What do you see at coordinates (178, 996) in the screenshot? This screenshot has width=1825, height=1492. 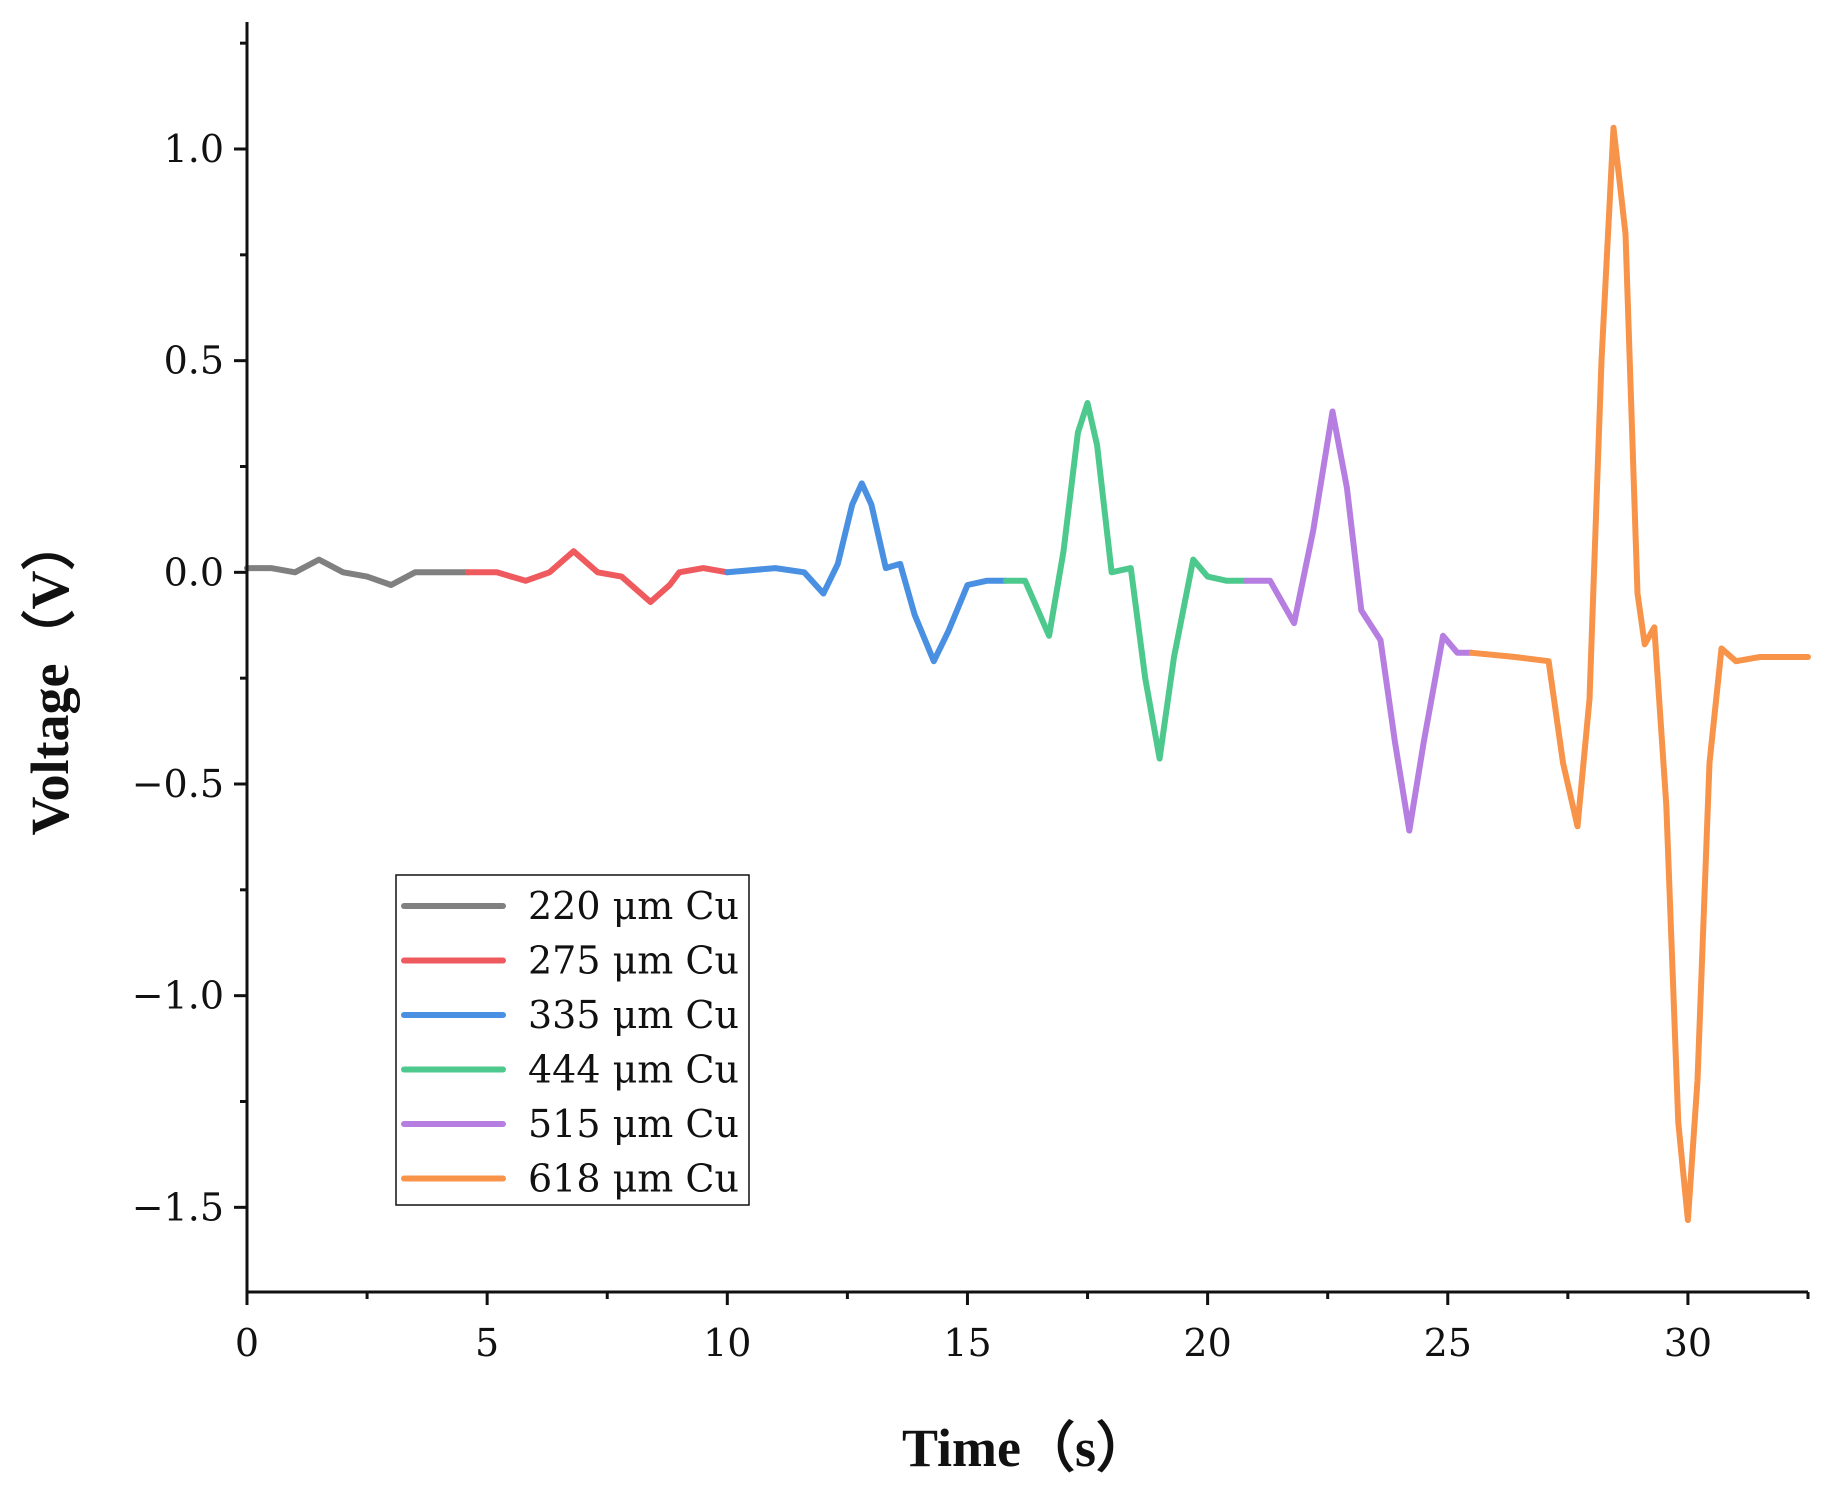 I see `y-tick-label-4: −1.0` at bounding box center [178, 996].